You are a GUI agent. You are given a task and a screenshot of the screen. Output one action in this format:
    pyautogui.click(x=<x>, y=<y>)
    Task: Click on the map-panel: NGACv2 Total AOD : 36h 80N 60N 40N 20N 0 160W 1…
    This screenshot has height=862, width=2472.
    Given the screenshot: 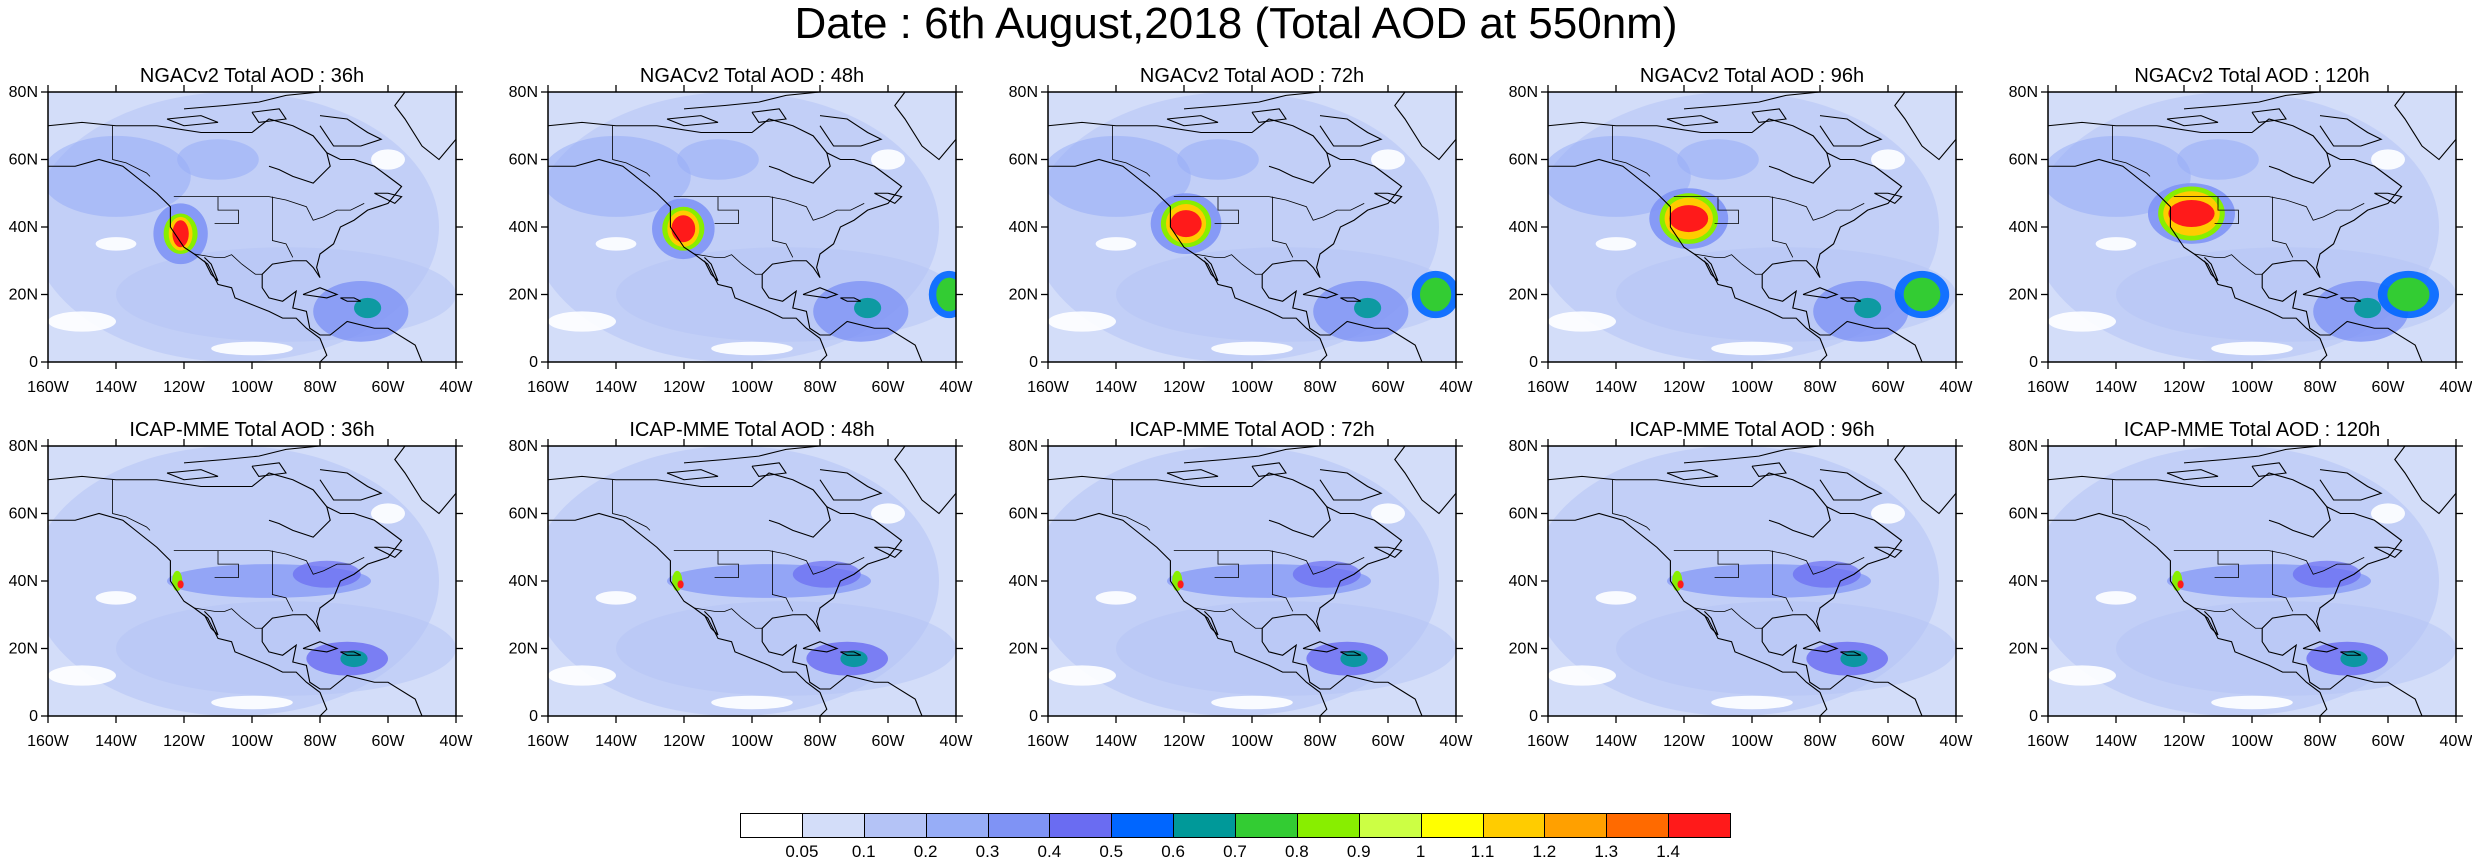 What is the action you would take?
    pyautogui.click(x=237, y=230)
    